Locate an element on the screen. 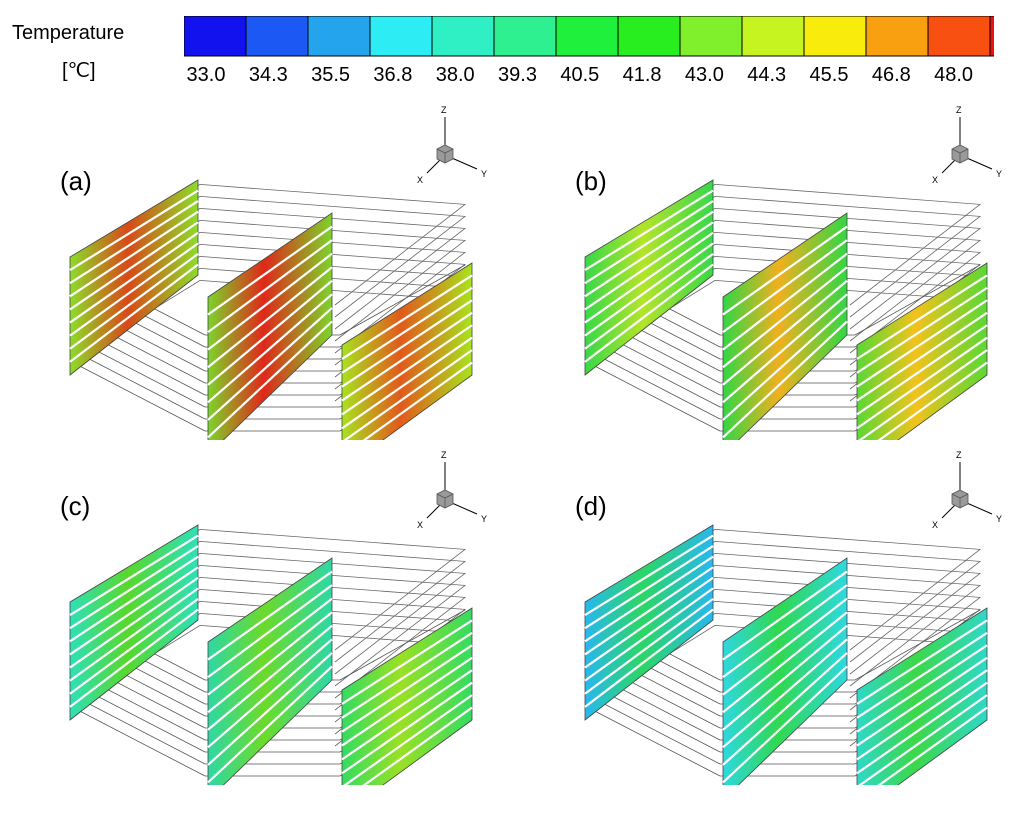 The image size is (1024, 814). colorbar-tick-label: 43.0 is located at coordinates (704, 75).